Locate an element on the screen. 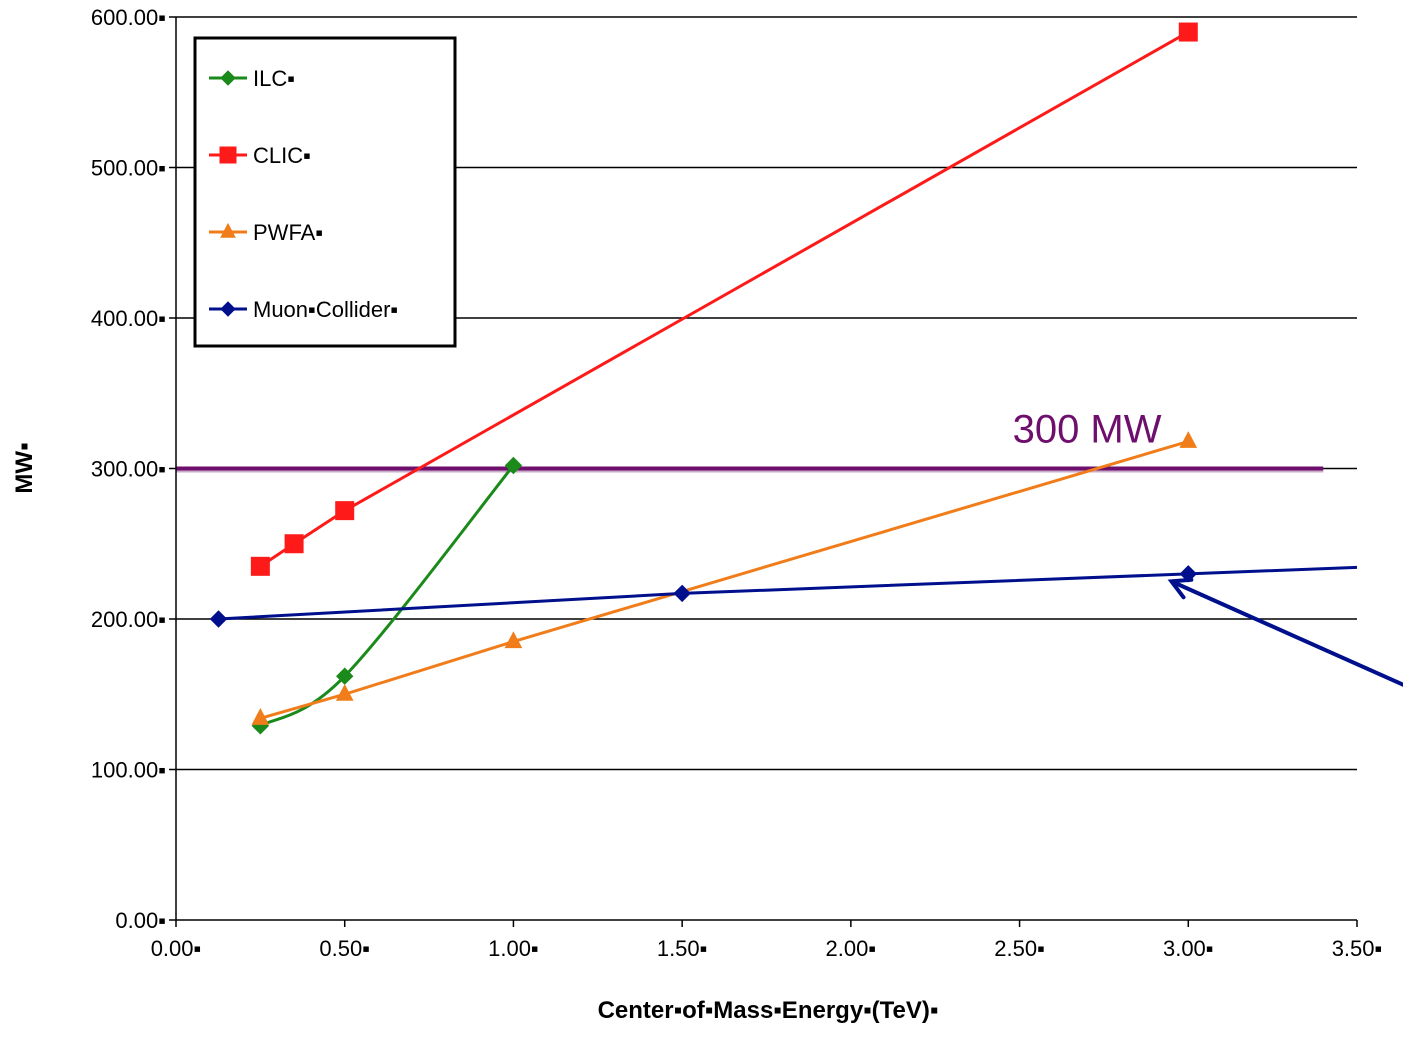  y-tick-label: 500.00▪ is located at coordinates (128, 168).